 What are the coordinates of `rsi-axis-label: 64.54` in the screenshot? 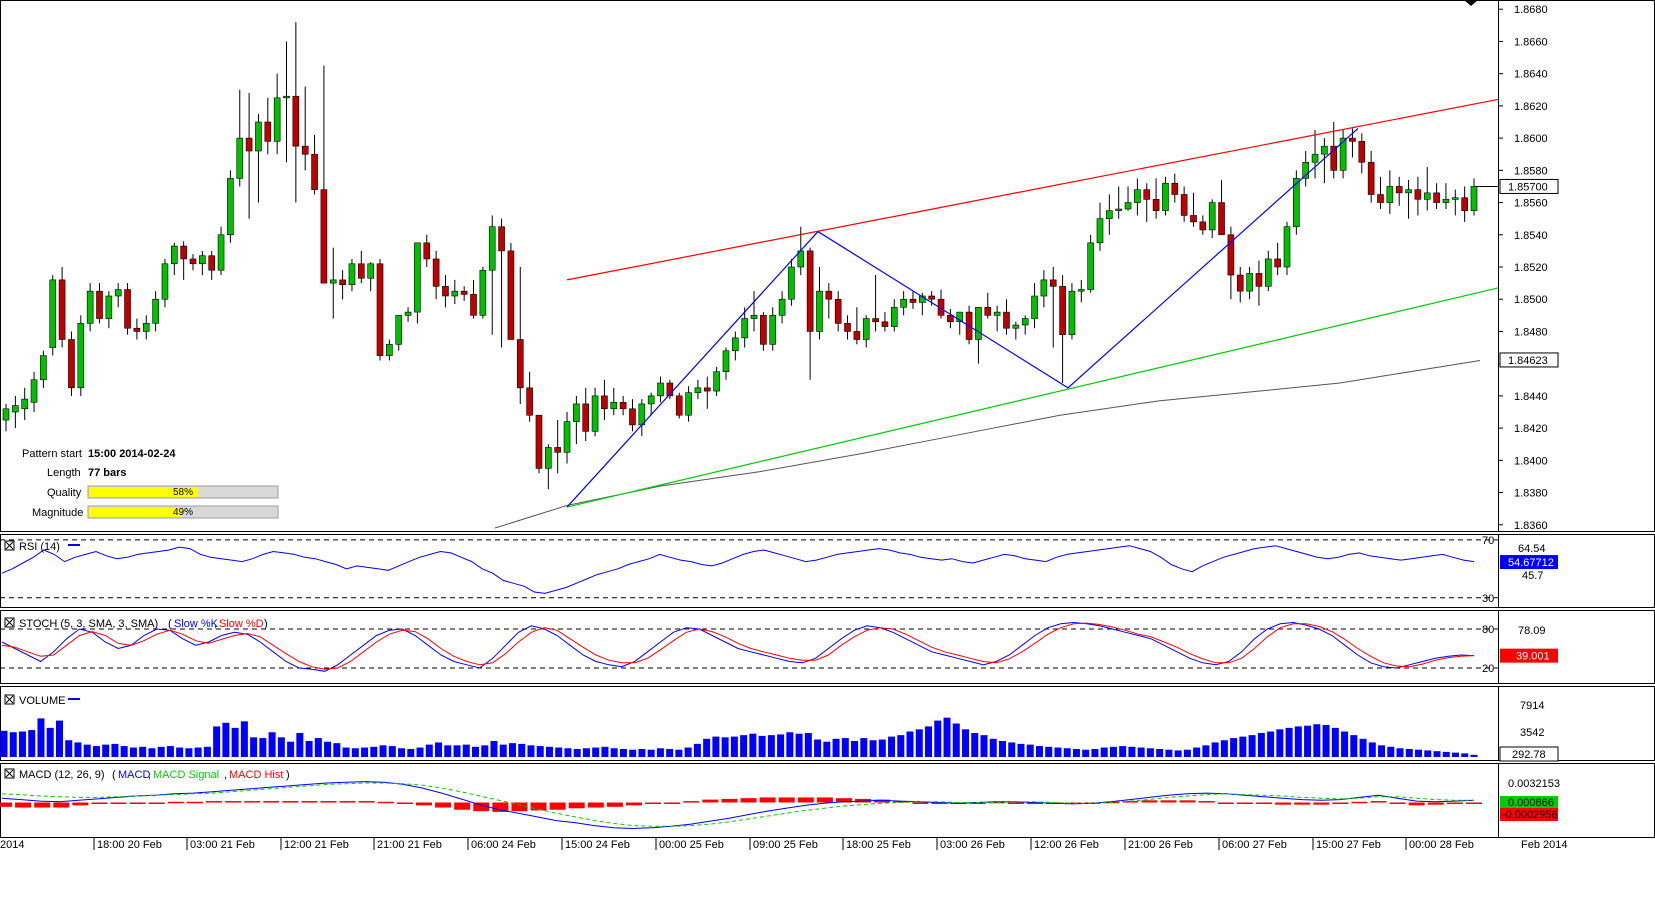 It's located at (1532, 549).